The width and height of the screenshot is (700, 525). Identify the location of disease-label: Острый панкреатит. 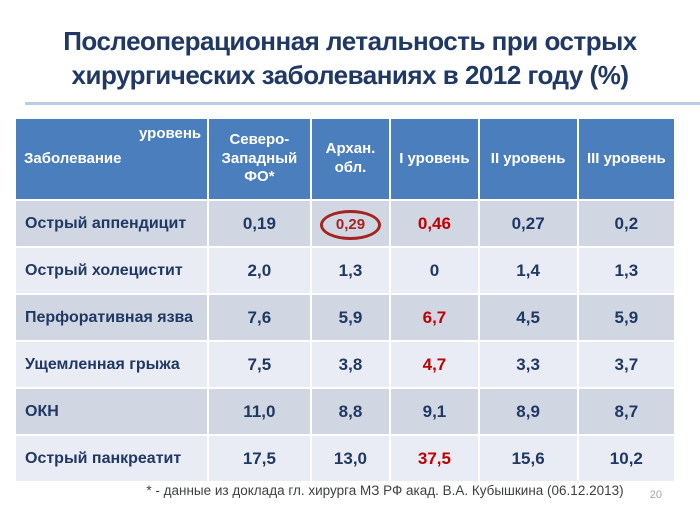
(112, 458).